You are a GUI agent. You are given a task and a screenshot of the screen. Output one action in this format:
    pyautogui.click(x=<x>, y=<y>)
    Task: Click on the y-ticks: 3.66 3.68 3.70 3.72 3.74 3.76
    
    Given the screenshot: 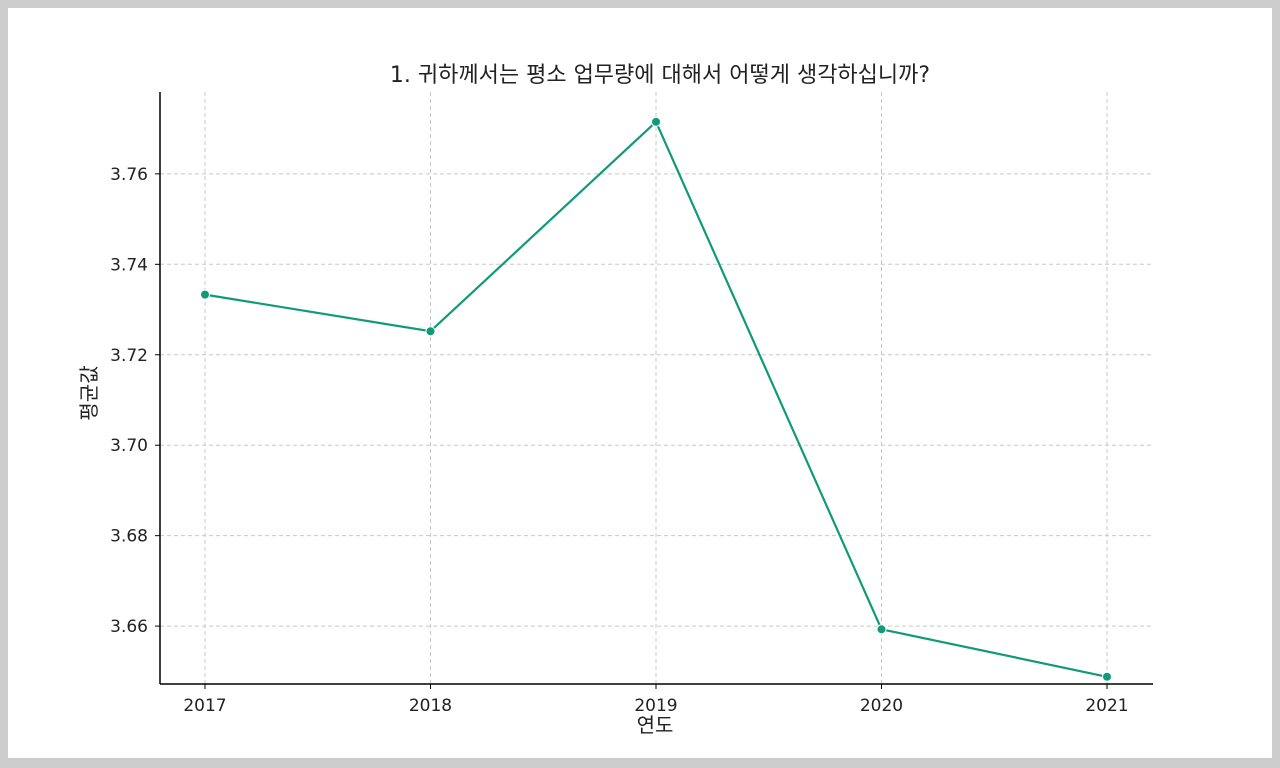 What is the action you would take?
    pyautogui.click(x=135, y=401)
    